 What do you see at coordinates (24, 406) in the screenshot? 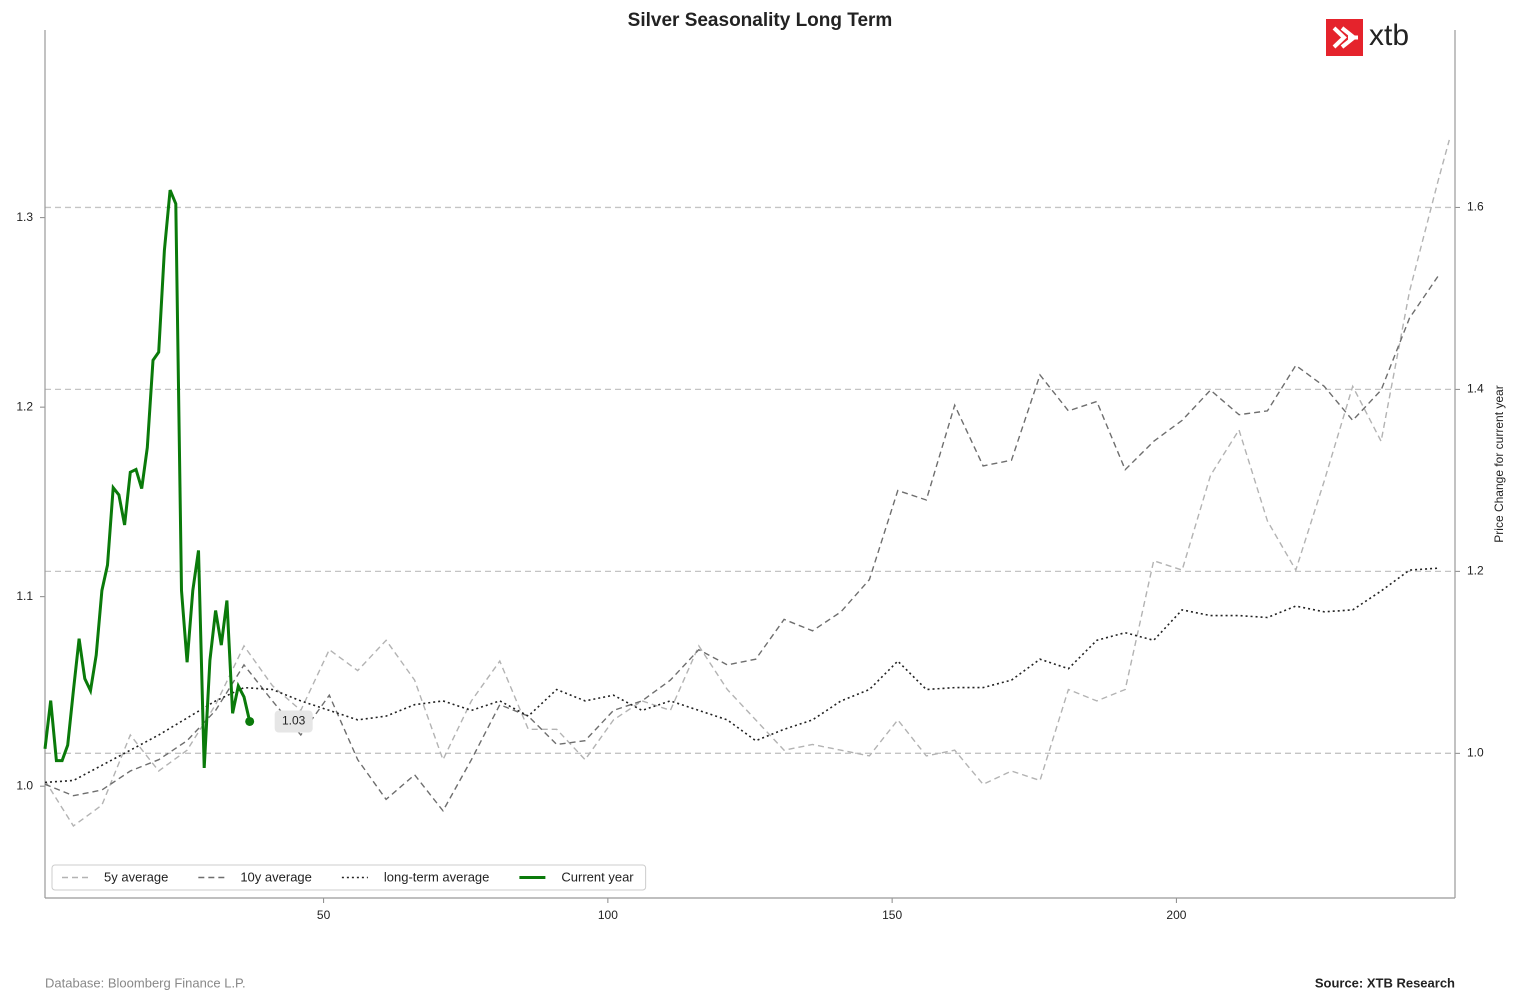
I see `y-tick-label: 1.2` at bounding box center [24, 406].